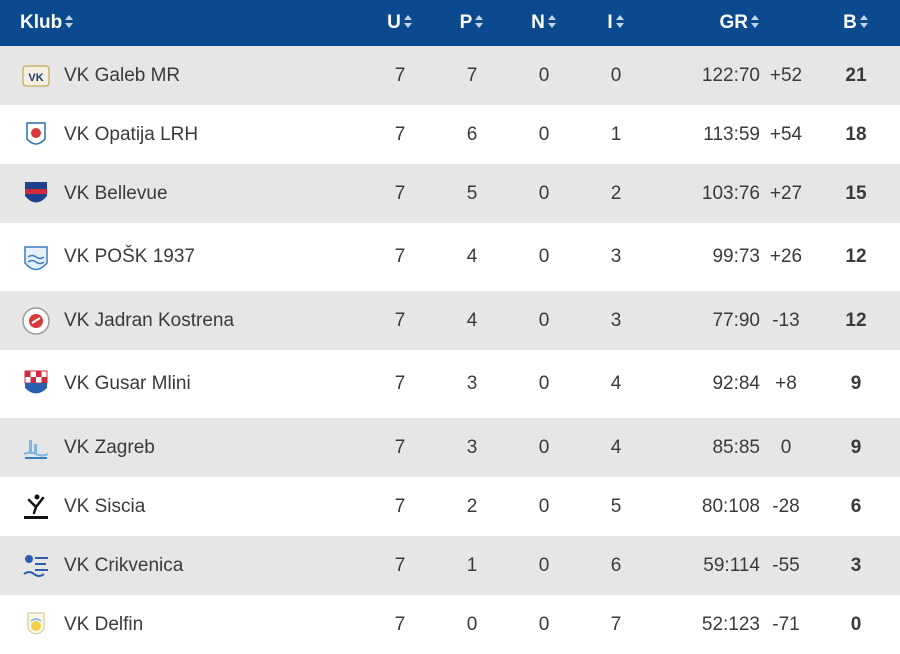 Image resolution: width=900 pixels, height=654 pixels. I want to click on club-cell: VK Opatija LRH, so click(180, 134).